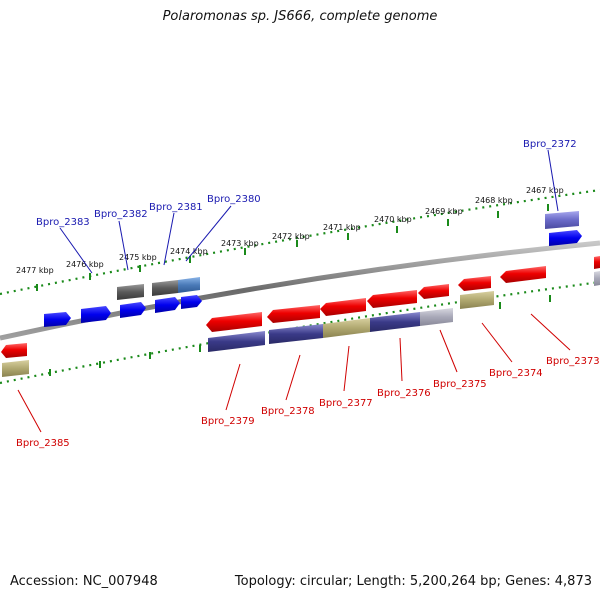 Image resolution: width=600 pixels, height=600 pixels. Describe the element at coordinates (228, 421) in the screenshot. I see `label-bpro-2379: Bpro_2379` at that location.